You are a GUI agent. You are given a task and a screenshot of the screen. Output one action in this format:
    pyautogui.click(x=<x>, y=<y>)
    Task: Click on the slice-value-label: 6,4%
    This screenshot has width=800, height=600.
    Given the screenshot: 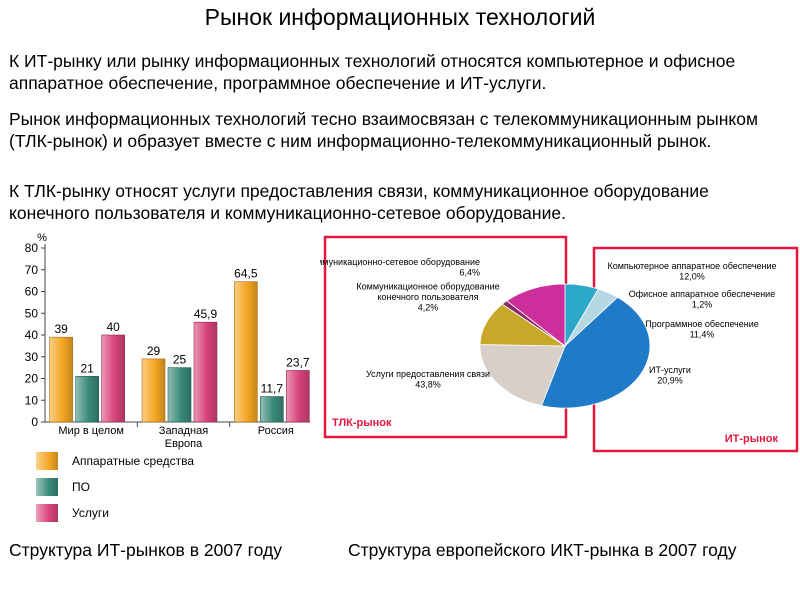 What is the action you would take?
    pyautogui.click(x=469, y=272)
    